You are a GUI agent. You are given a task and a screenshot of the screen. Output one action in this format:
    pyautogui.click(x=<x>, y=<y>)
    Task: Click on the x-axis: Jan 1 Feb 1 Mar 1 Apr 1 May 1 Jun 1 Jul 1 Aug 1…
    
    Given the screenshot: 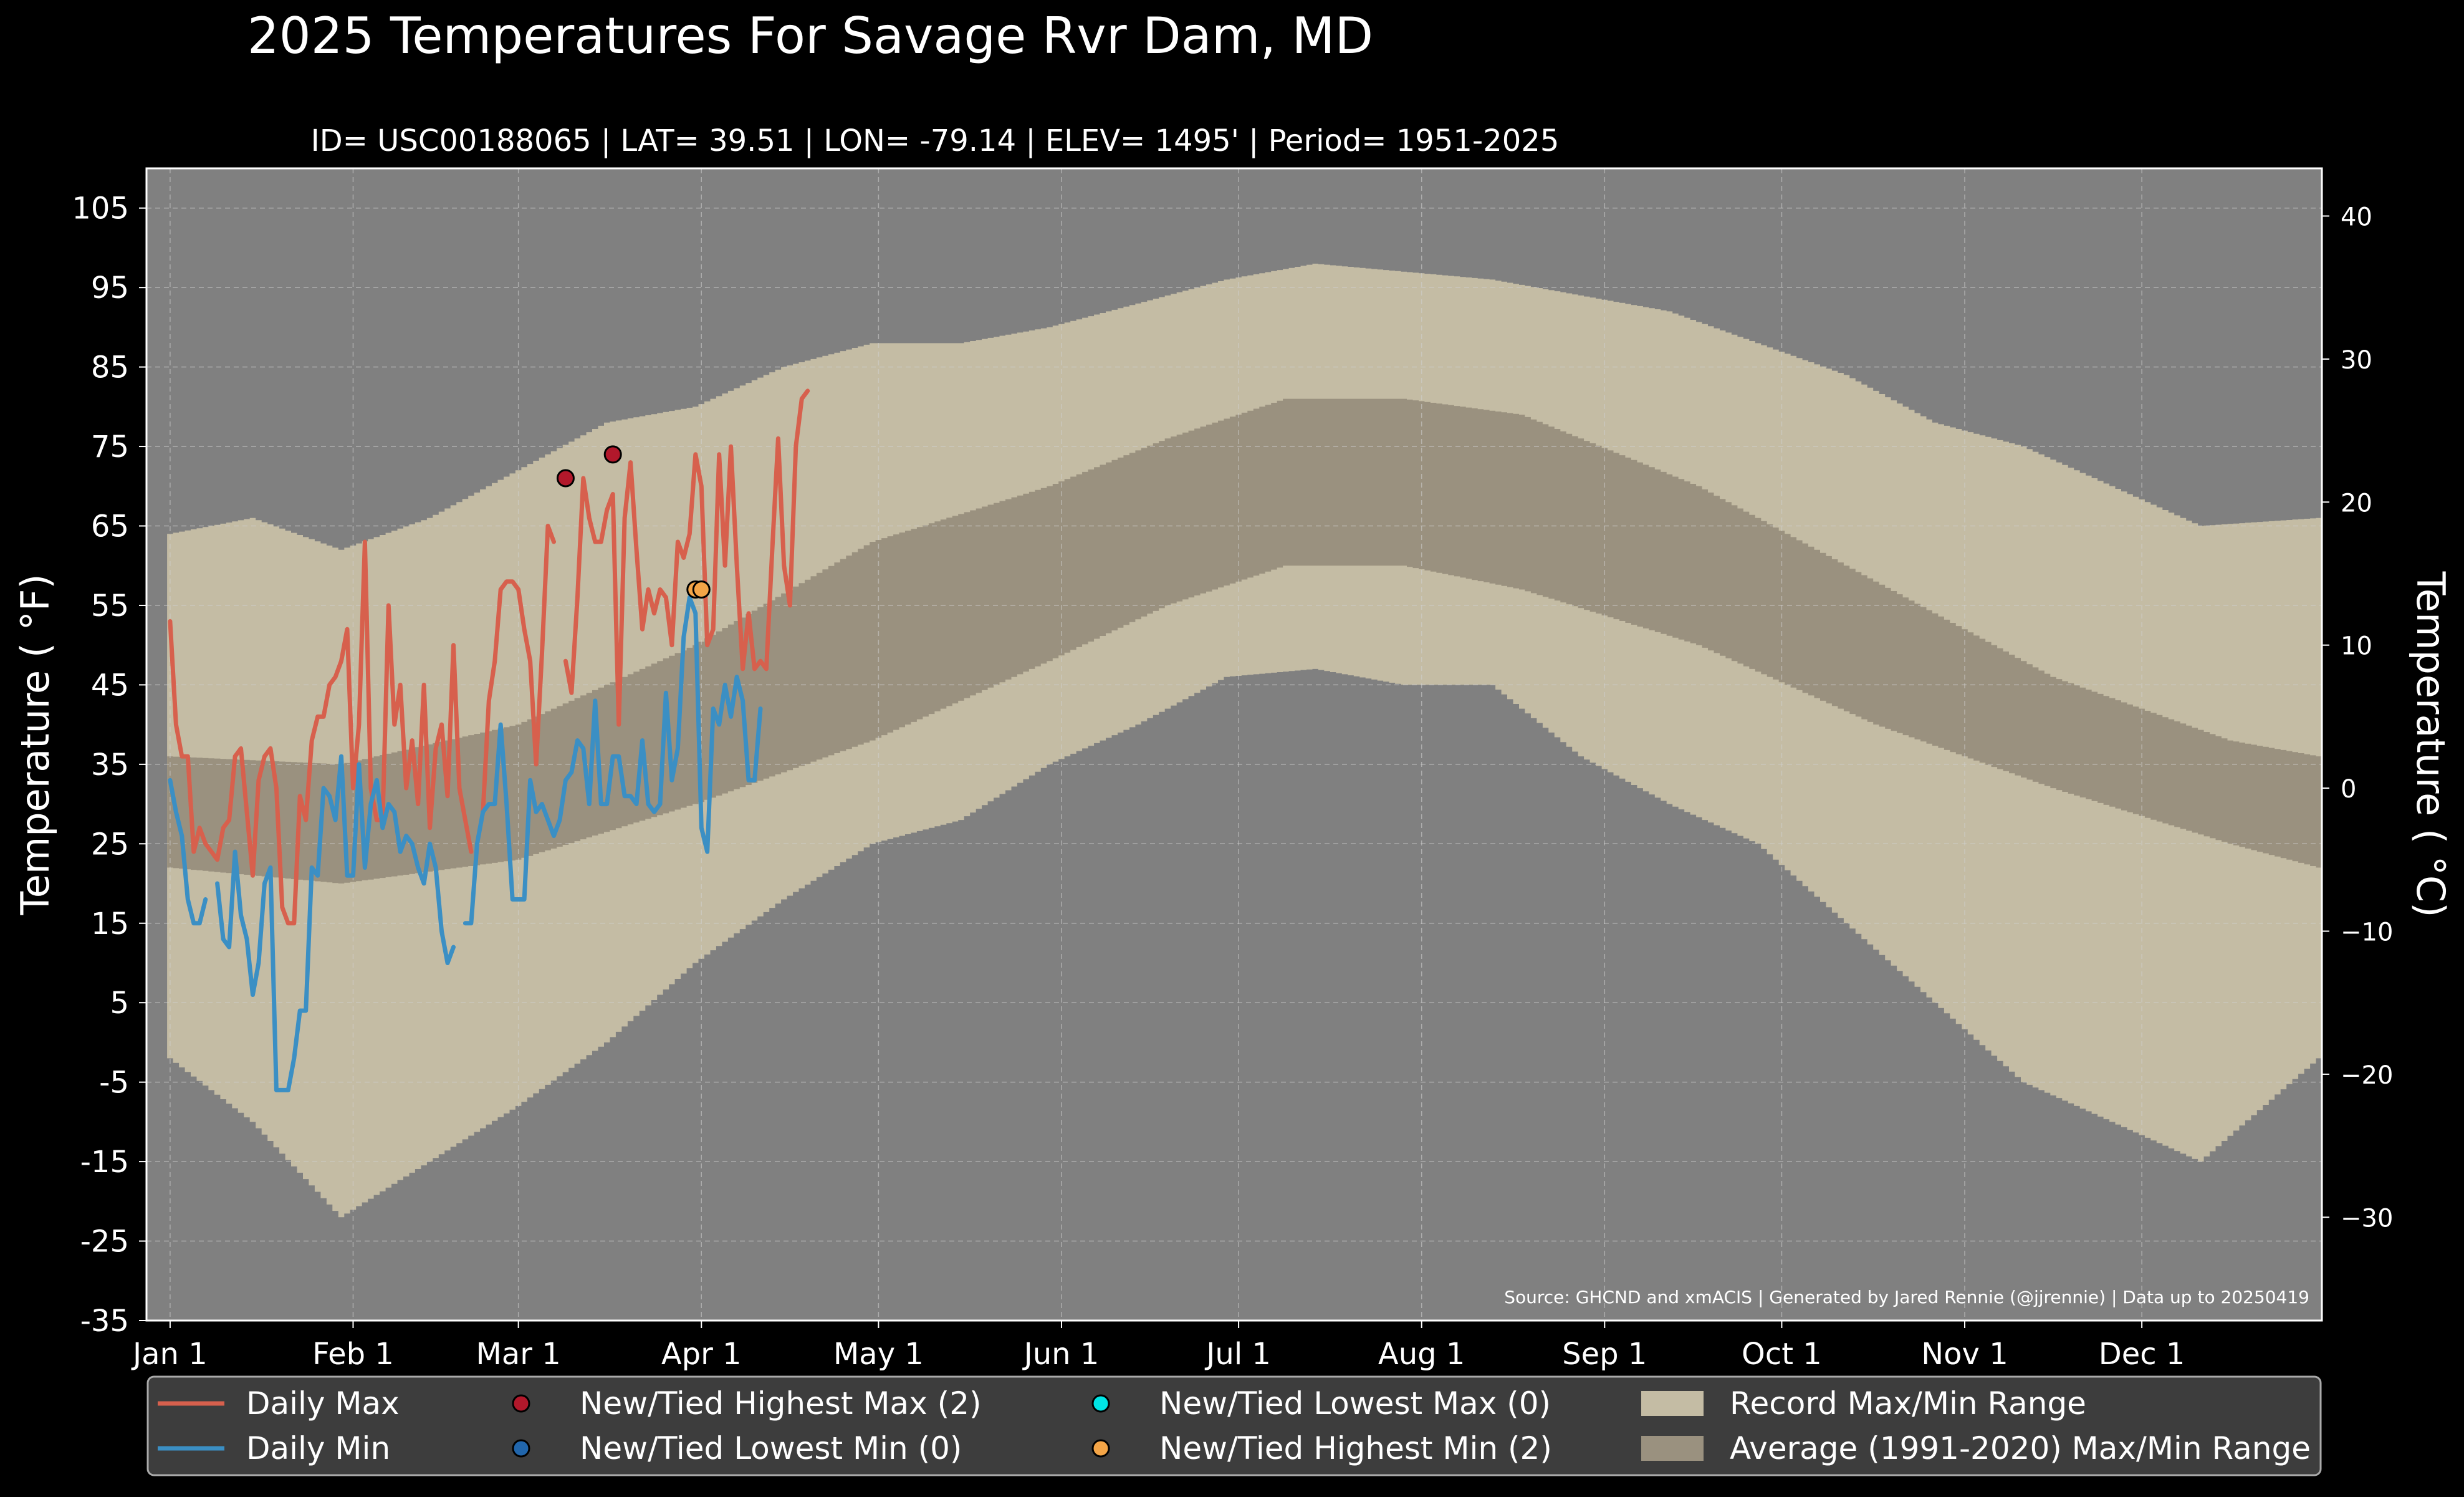 What is the action you would take?
    pyautogui.click(x=1158, y=1346)
    